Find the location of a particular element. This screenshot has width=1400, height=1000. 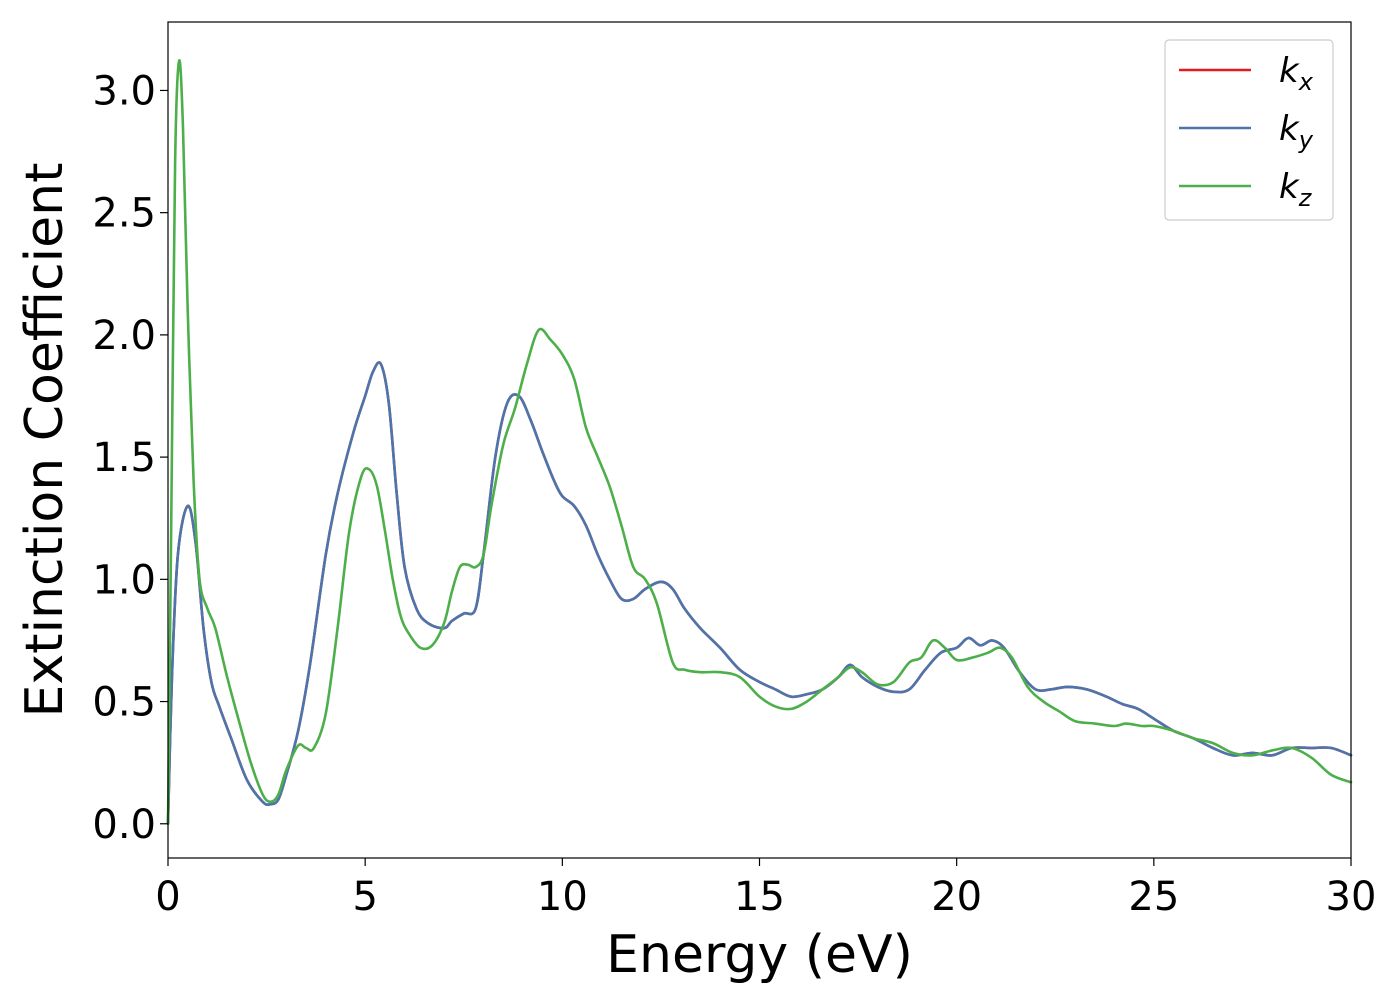

legend-label-kz: kz is located at coordinates (1296, 189).